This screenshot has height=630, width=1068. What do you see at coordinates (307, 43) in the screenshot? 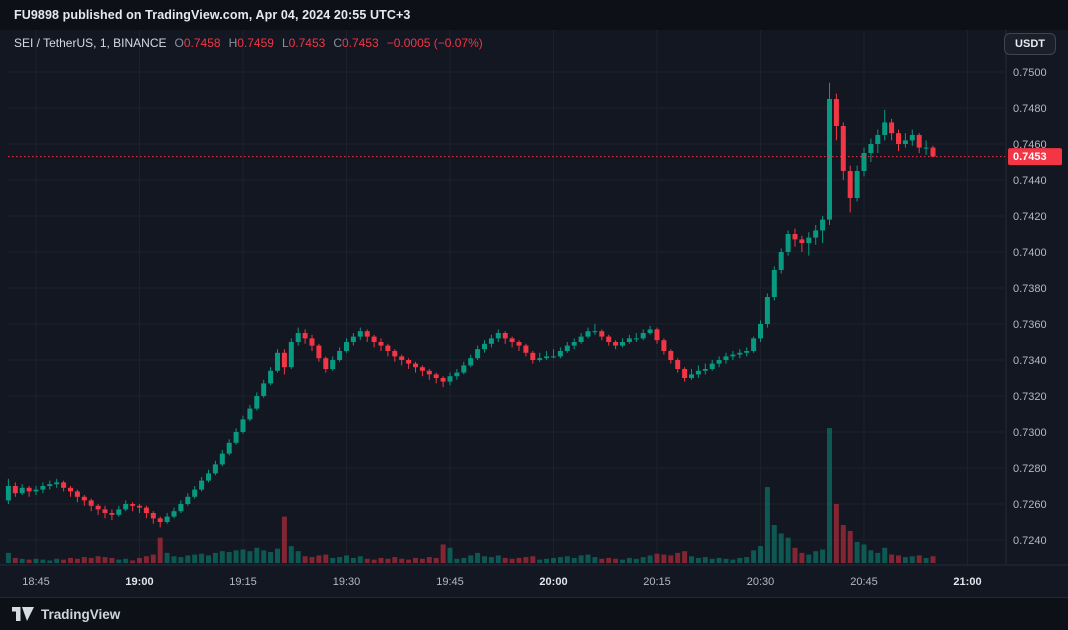
I see `low-value: 0.7453` at bounding box center [307, 43].